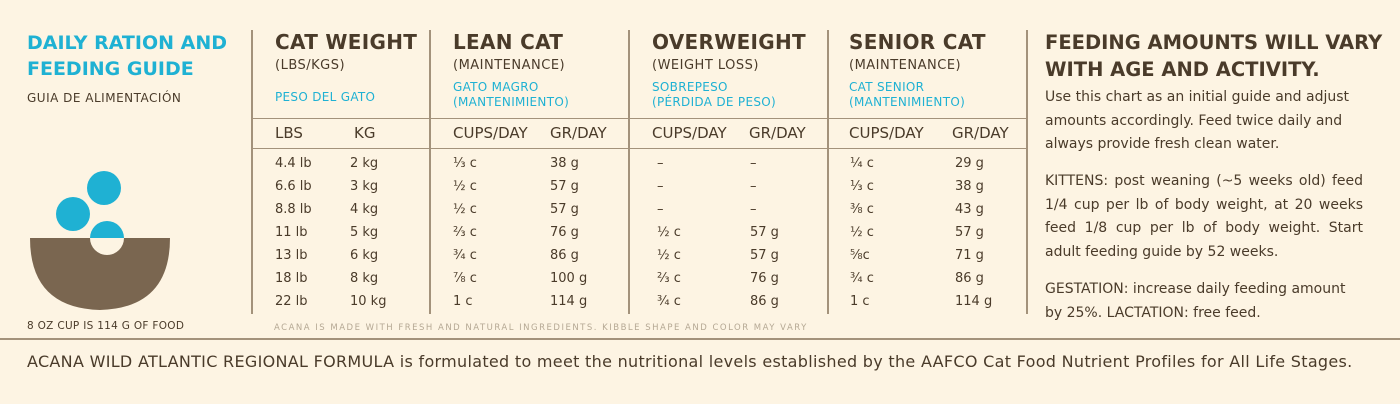  Describe the element at coordinates (465, 232) in the screenshot. I see `cell-lean-cups: ⅔ c` at that location.